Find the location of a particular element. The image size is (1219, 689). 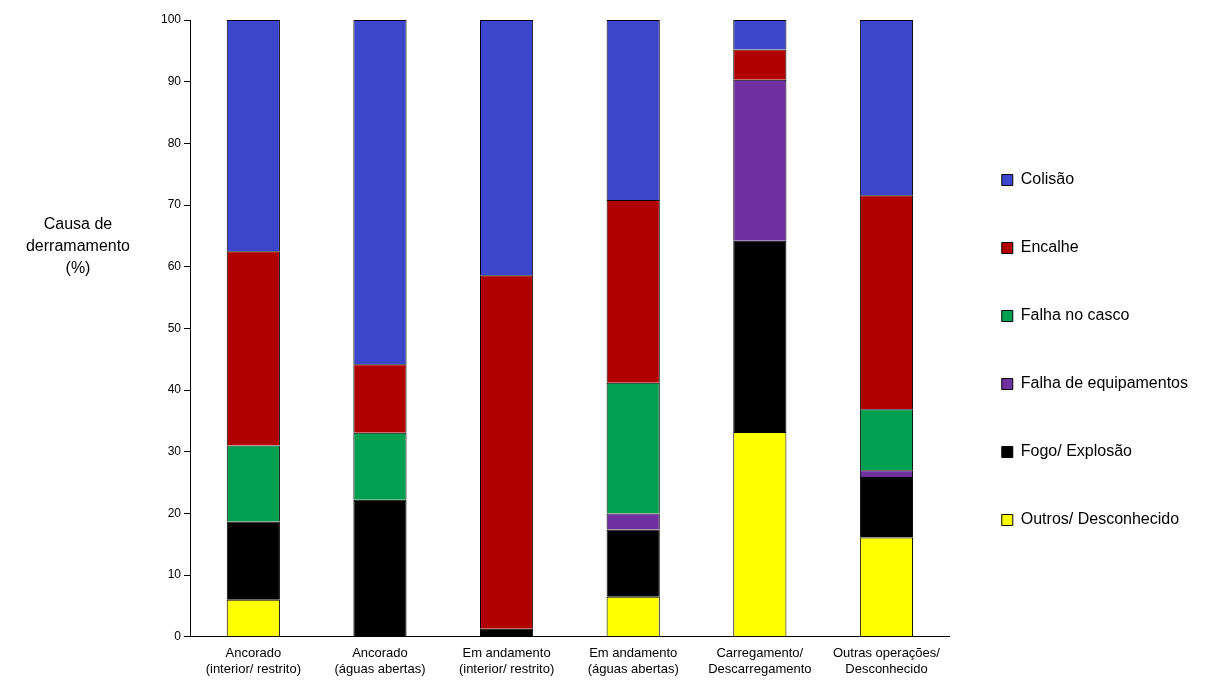

y-tick-label: 40 is located at coordinates (174, 389).